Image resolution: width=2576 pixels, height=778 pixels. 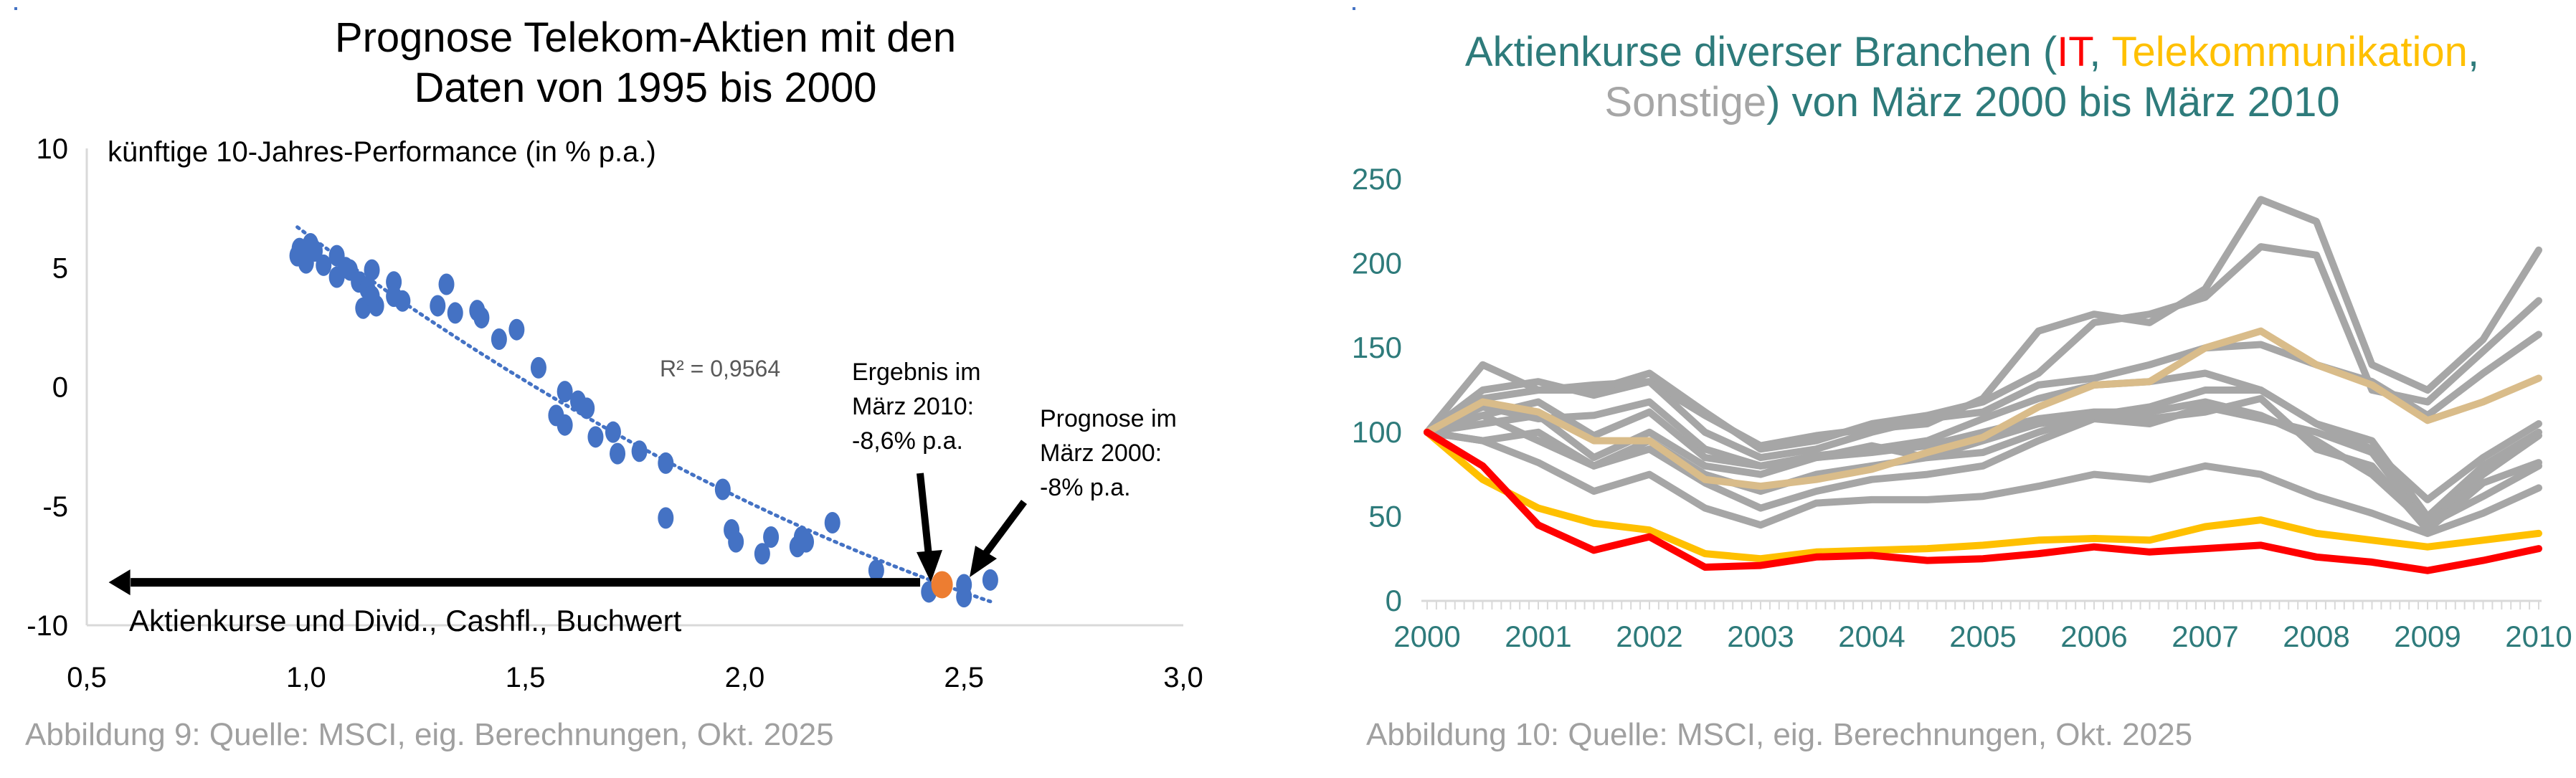 I want to click on result-arrow-head, so click(x=929, y=566).